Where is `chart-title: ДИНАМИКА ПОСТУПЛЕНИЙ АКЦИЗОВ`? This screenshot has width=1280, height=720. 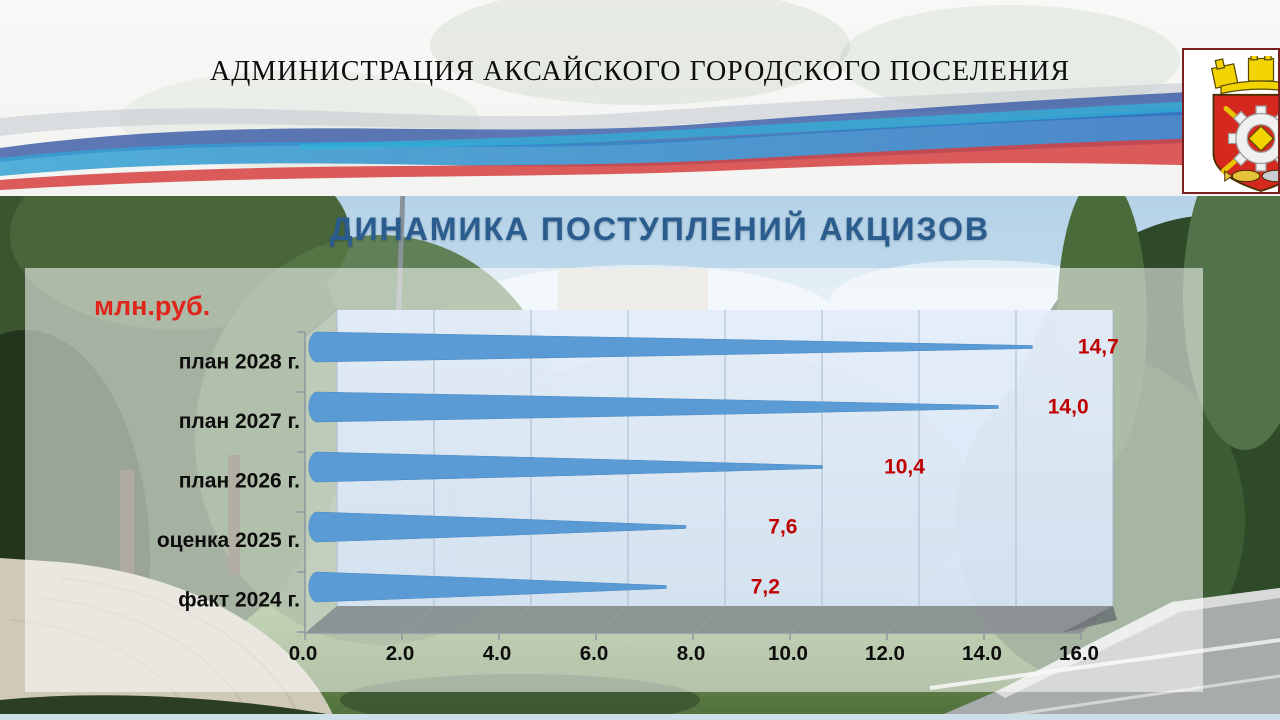 chart-title: ДИНАМИКА ПОСТУПЛЕНИЙ АКЦИЗОВ is located at coordinates (660, 229).